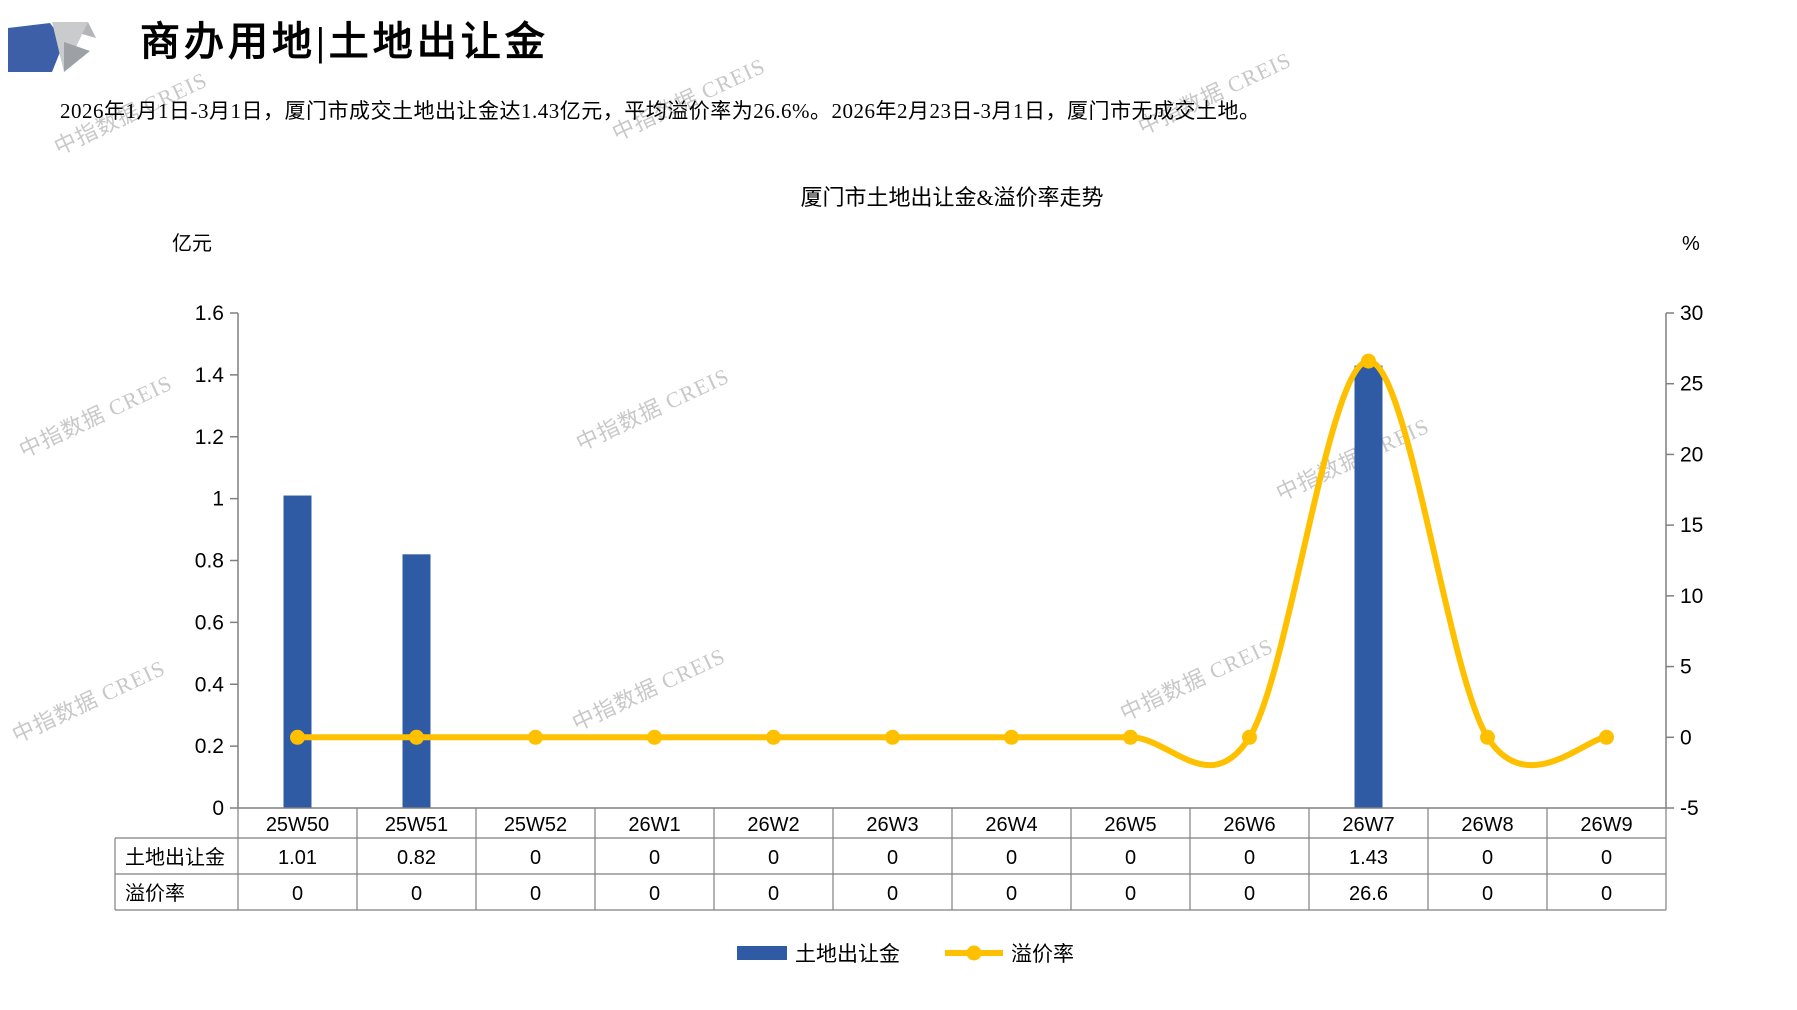 The image size is (1797, 1010). I want to click on category-label: 25W50, so click(297, 825).